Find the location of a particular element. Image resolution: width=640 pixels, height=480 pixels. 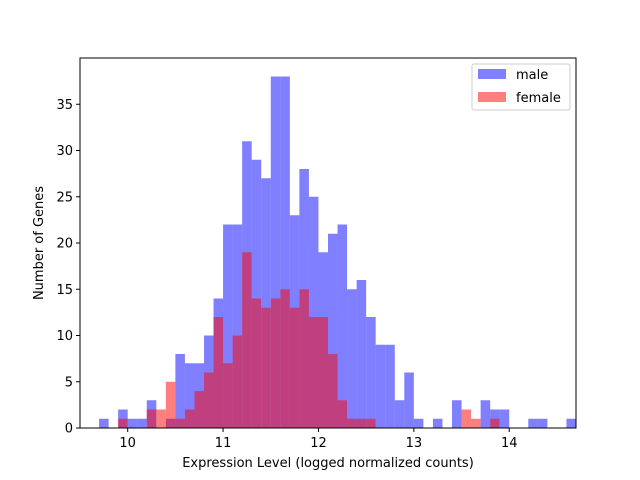

x-axis-ticks: 10 11 12 13 14 is located at coordinates (318, 439).